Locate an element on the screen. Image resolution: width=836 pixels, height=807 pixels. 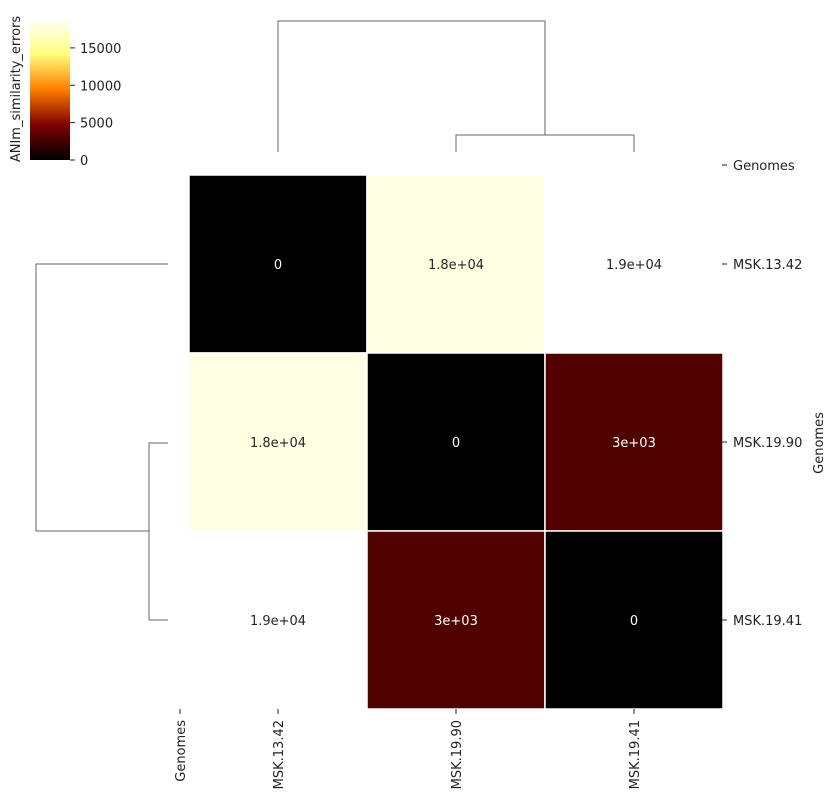
row-tick-label: MSK.19.90 is located at coordinates (767, 443).